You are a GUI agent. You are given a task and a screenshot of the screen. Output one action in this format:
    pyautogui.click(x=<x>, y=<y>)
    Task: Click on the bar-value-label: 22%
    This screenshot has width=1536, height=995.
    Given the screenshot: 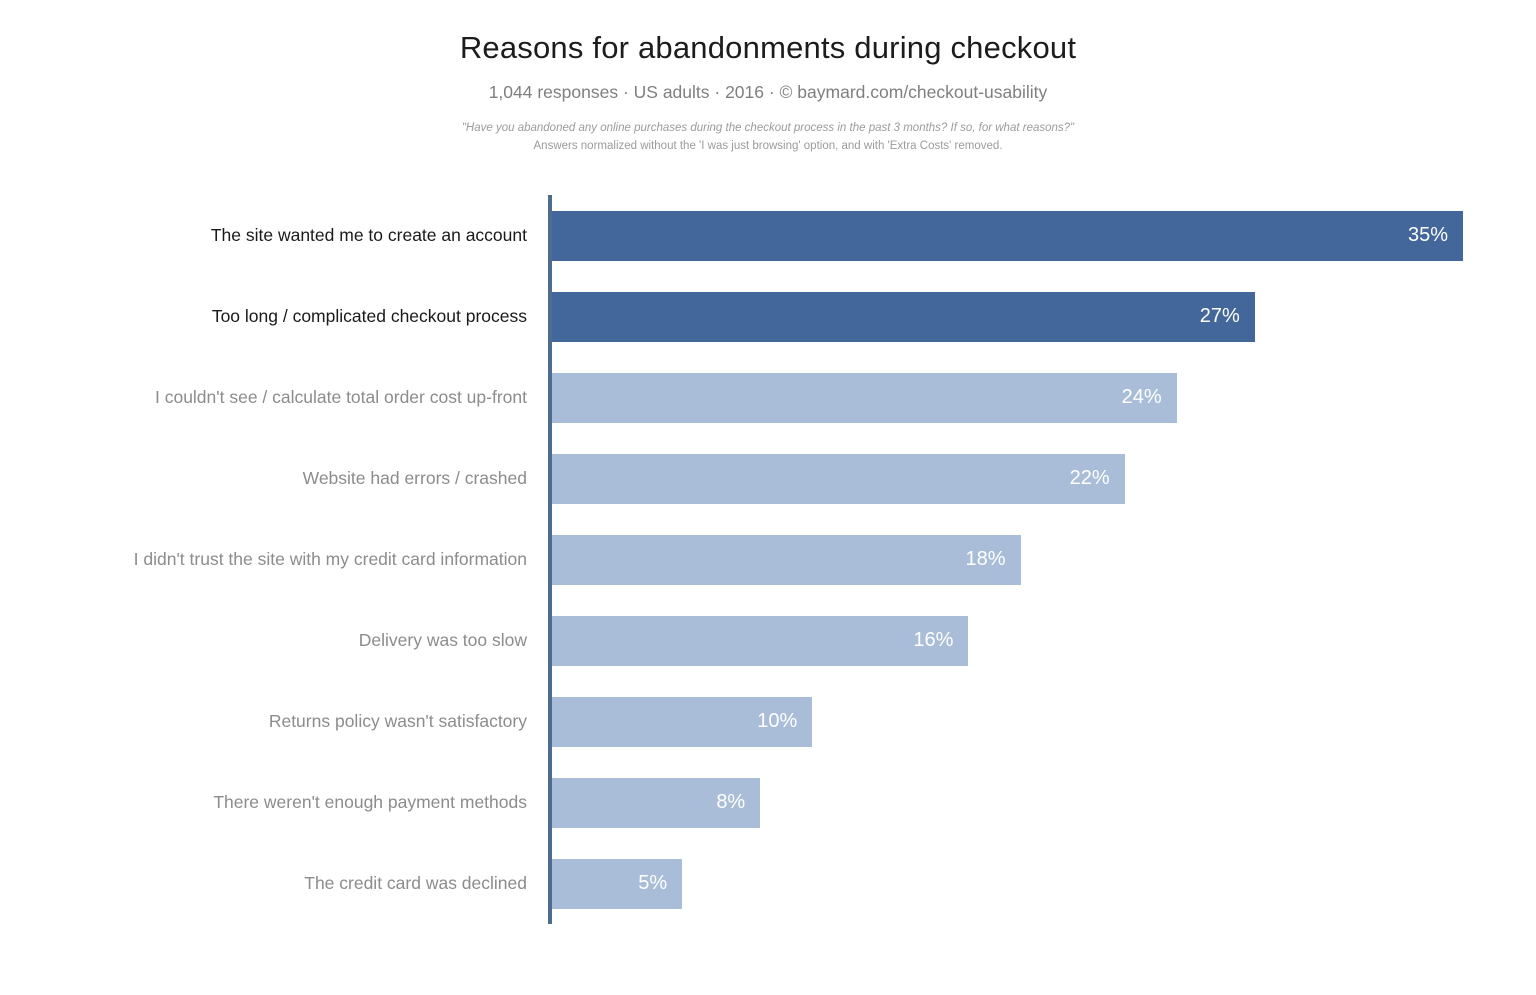 What is the action you would take?
    pyautogui.click(x=1089, y=478)
    